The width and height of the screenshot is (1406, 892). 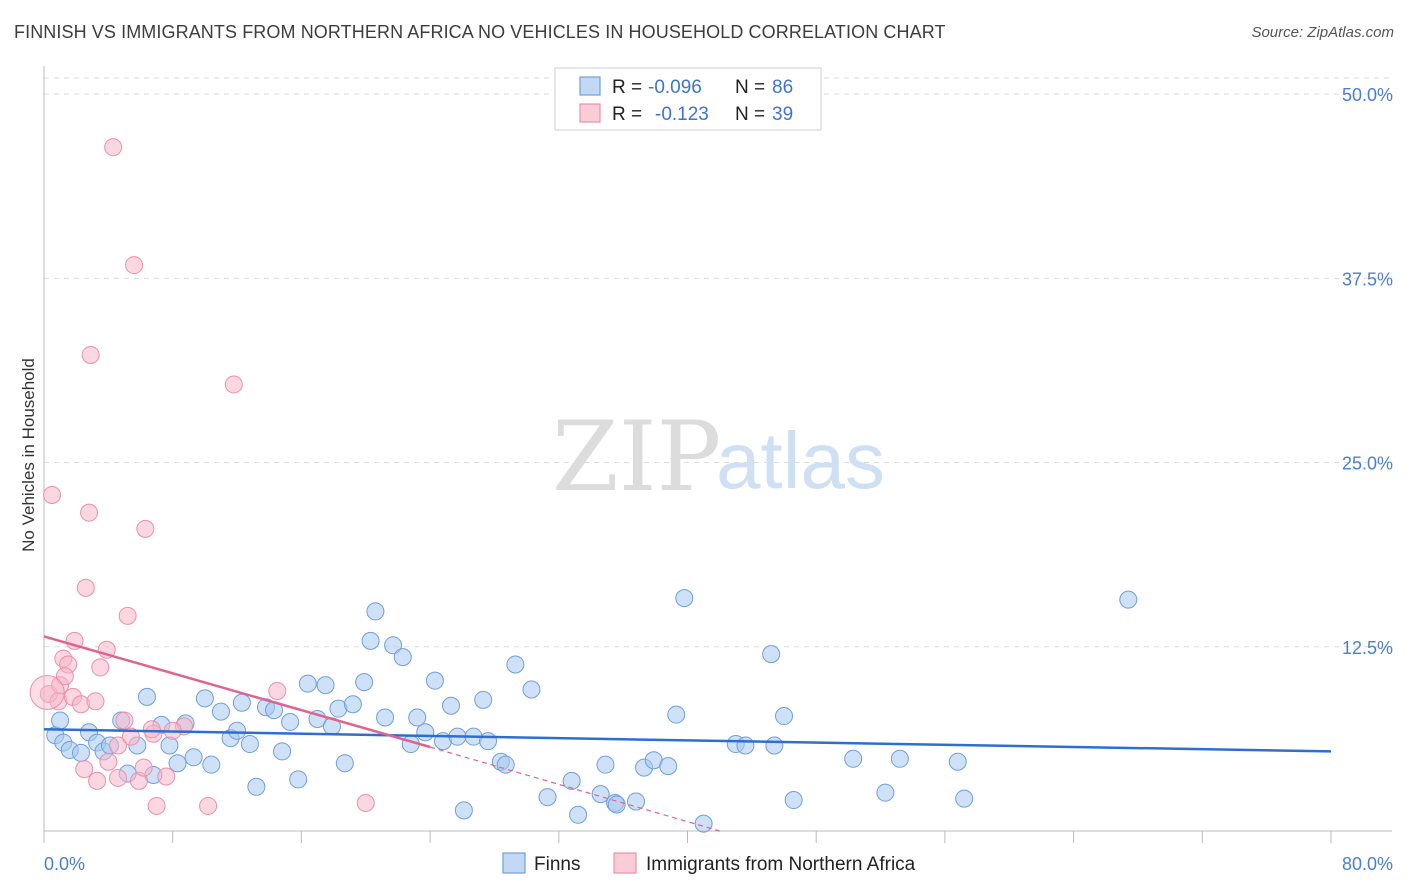 What do you see at coordinates (590, 113) in the screenshot?
I see `legend-swatch-immigrants` at bounding box center [590, 113].